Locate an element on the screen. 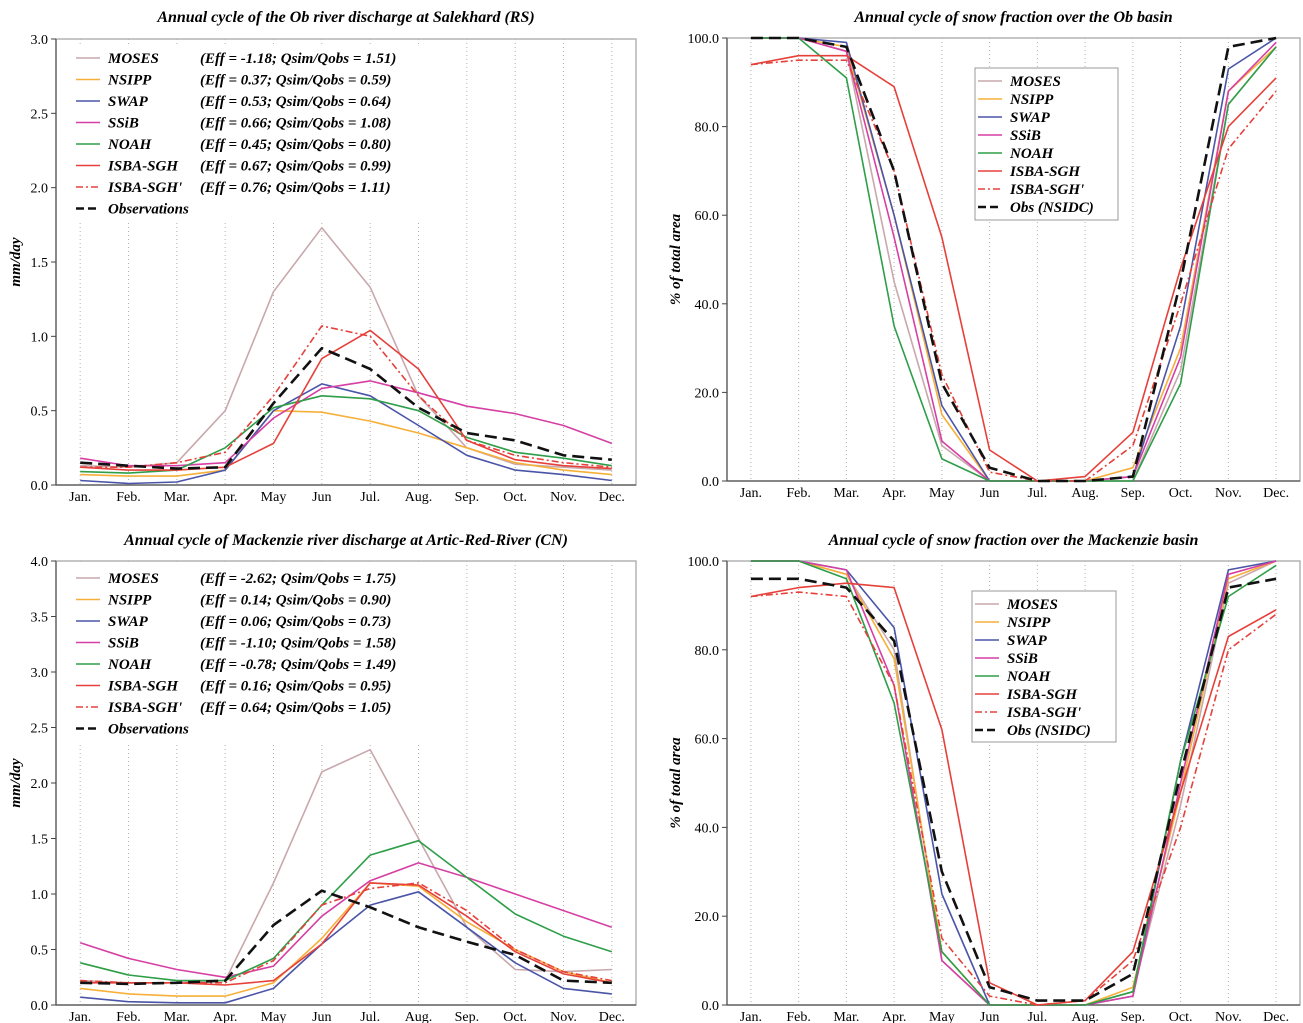  legend-background is located at coordinates (260, 133).